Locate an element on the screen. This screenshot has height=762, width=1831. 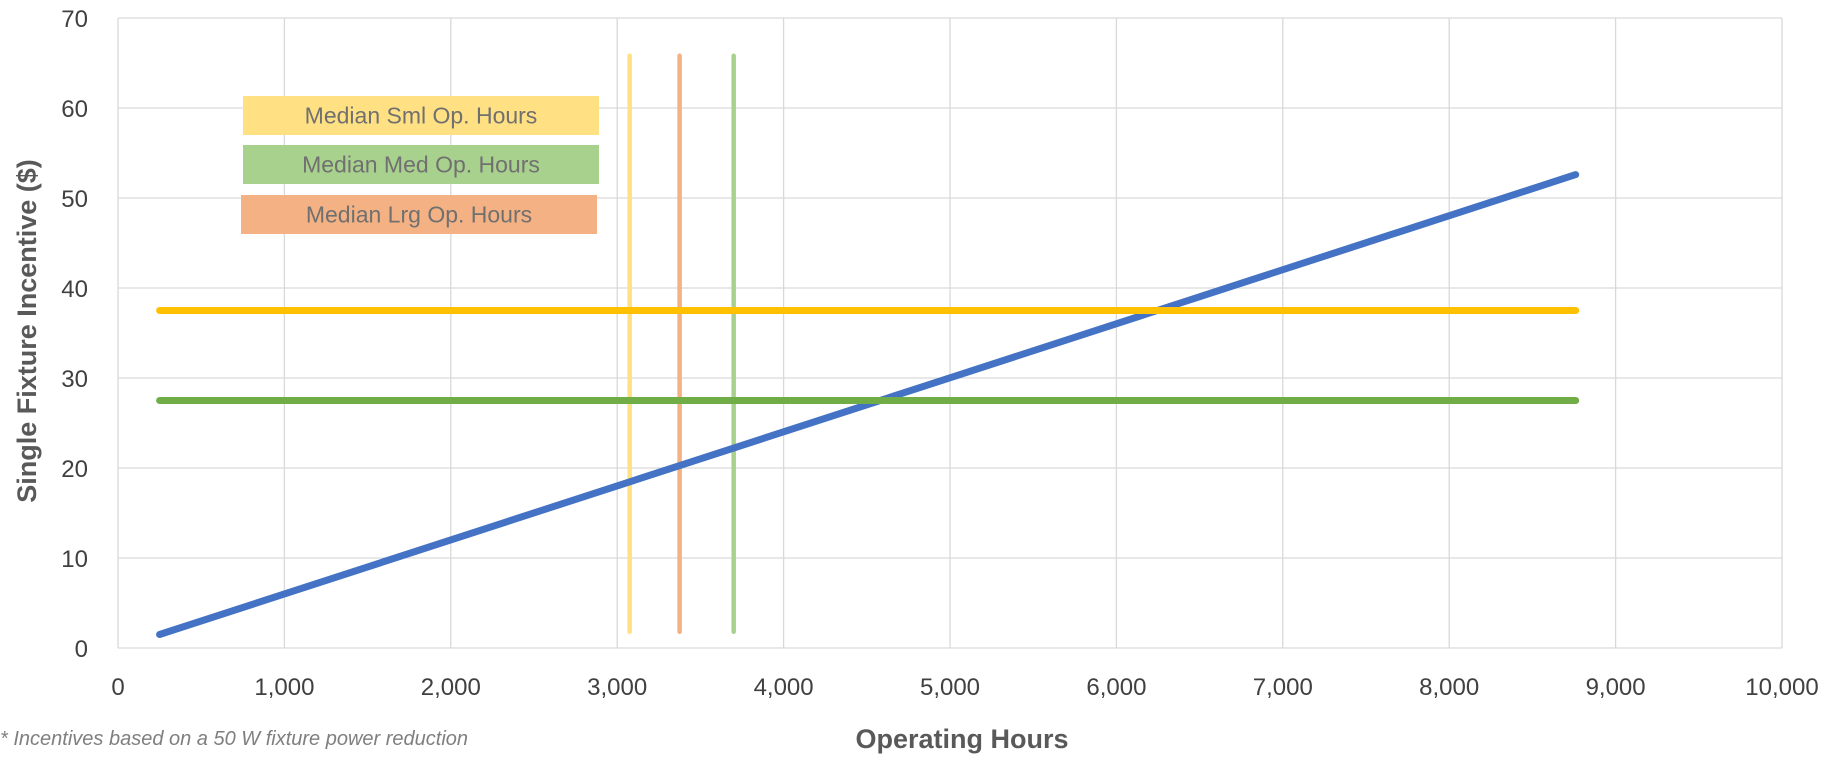
y-tick-label: 30 is located at coordinates (74, 379).